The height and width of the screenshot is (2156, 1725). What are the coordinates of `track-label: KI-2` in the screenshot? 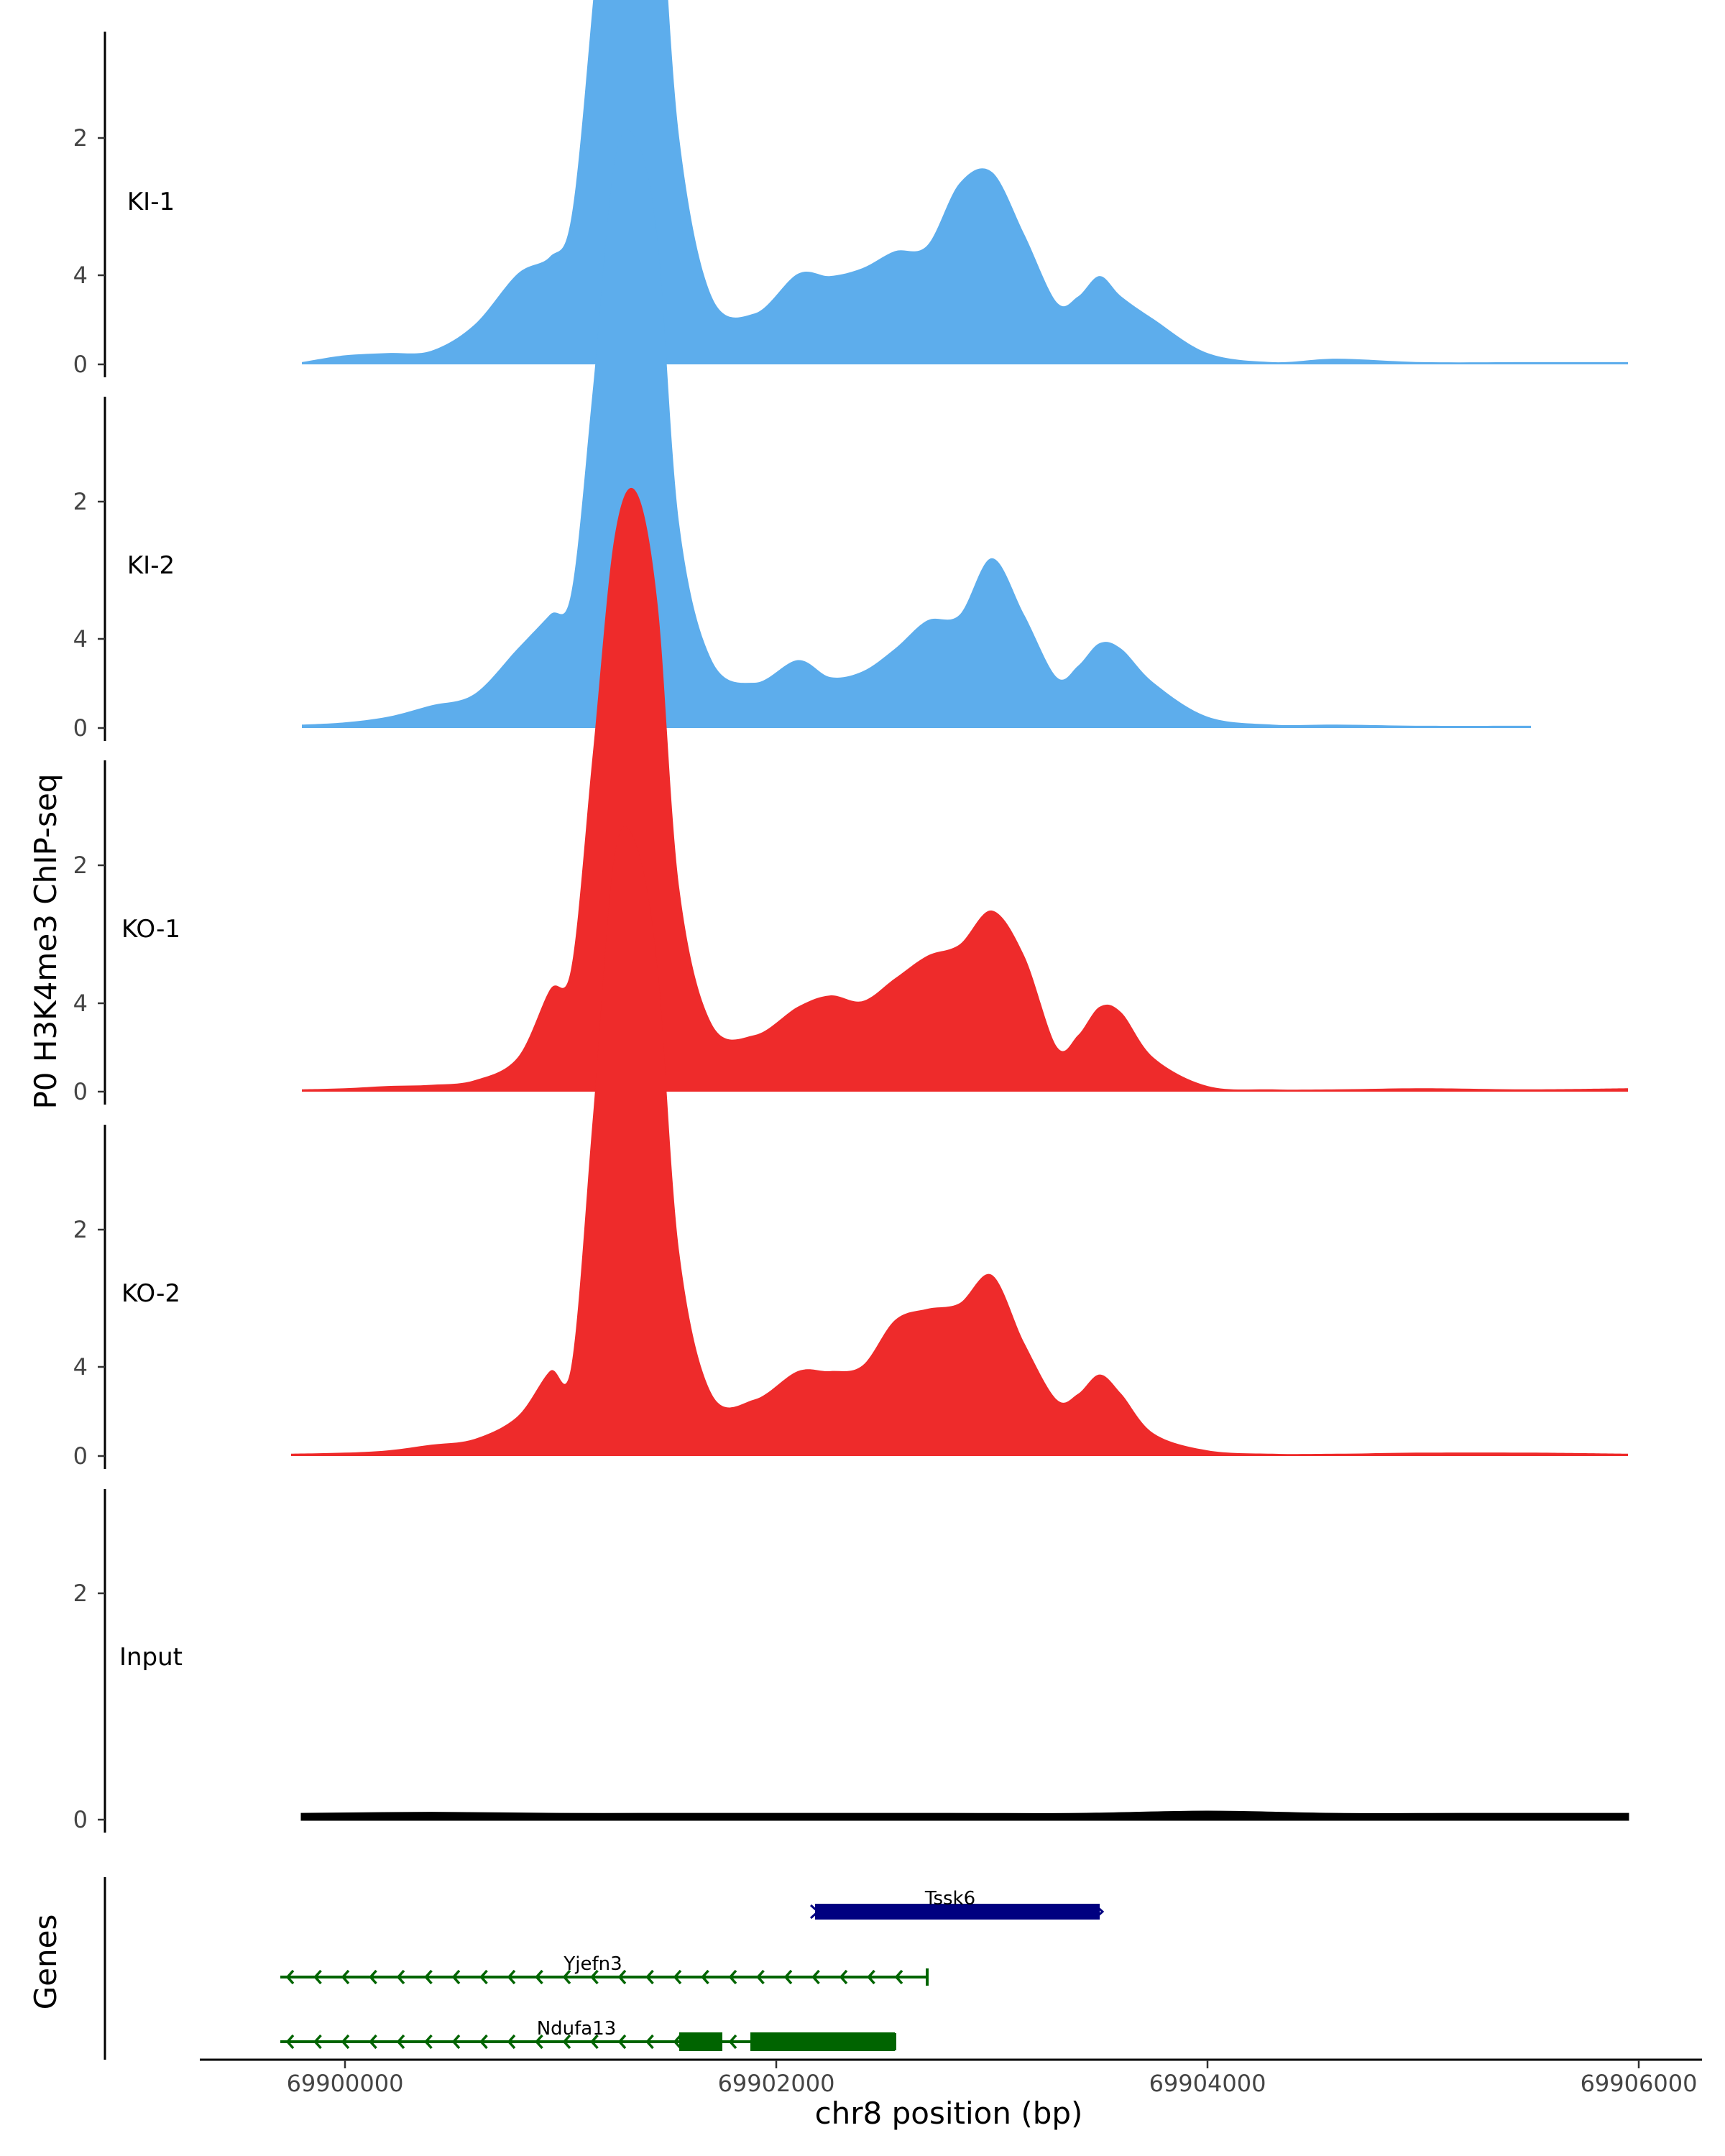 It's located at (151, 565).